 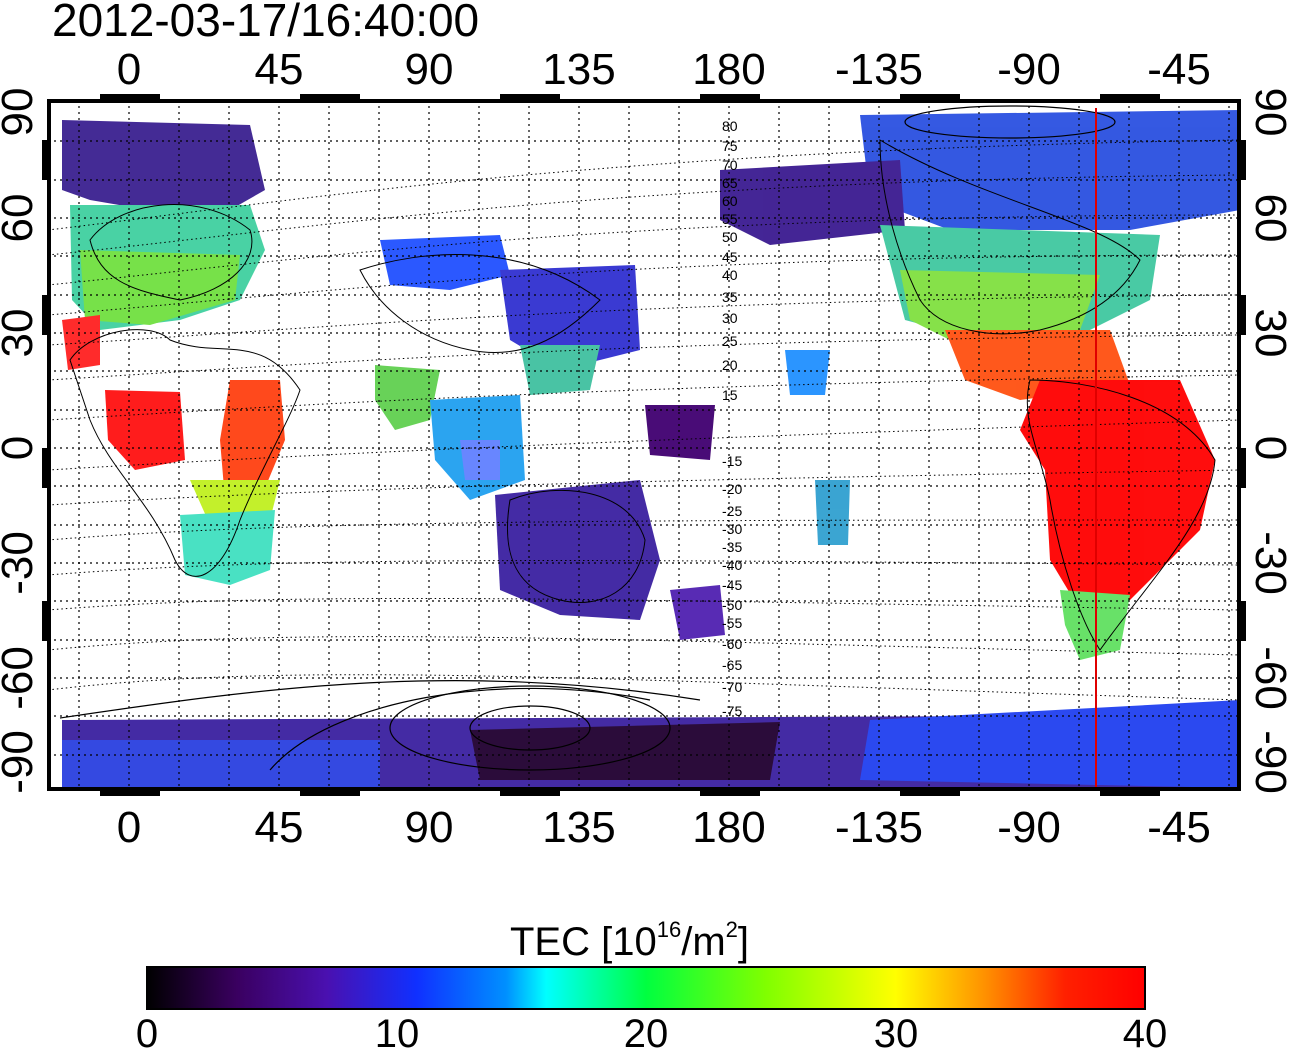 What do you see at coordinates (732, 461) in the screenshot?
I see `mlat-label: -15` at bounding box center [732, 461].